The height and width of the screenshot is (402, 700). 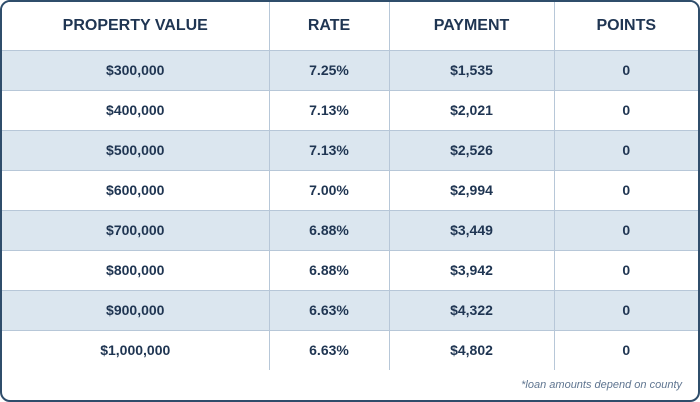 What do you see at coordinates (472, 70) in the screenshot?
I see `cell-payment: $1,535` at bounding box center [472, 70].